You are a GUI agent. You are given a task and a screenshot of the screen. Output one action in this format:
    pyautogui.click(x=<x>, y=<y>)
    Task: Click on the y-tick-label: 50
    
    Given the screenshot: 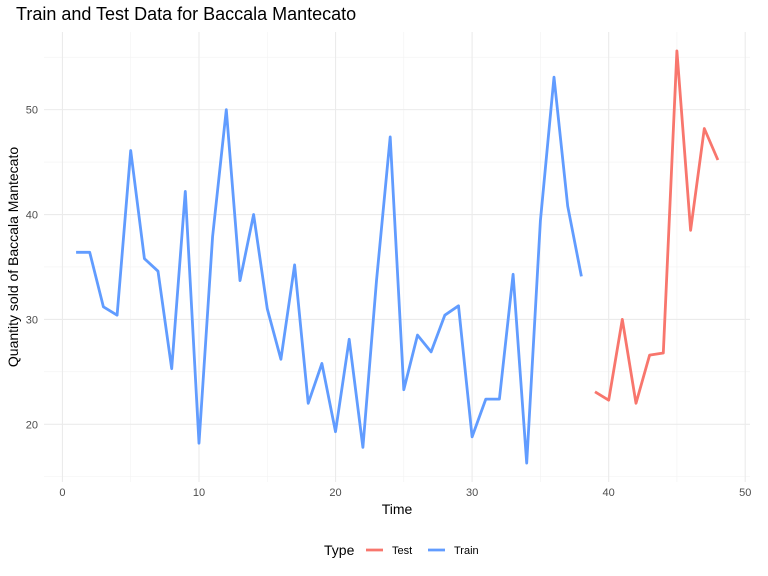 What is the action you would take?
    pyautogui.click(x=32, y=111)
    